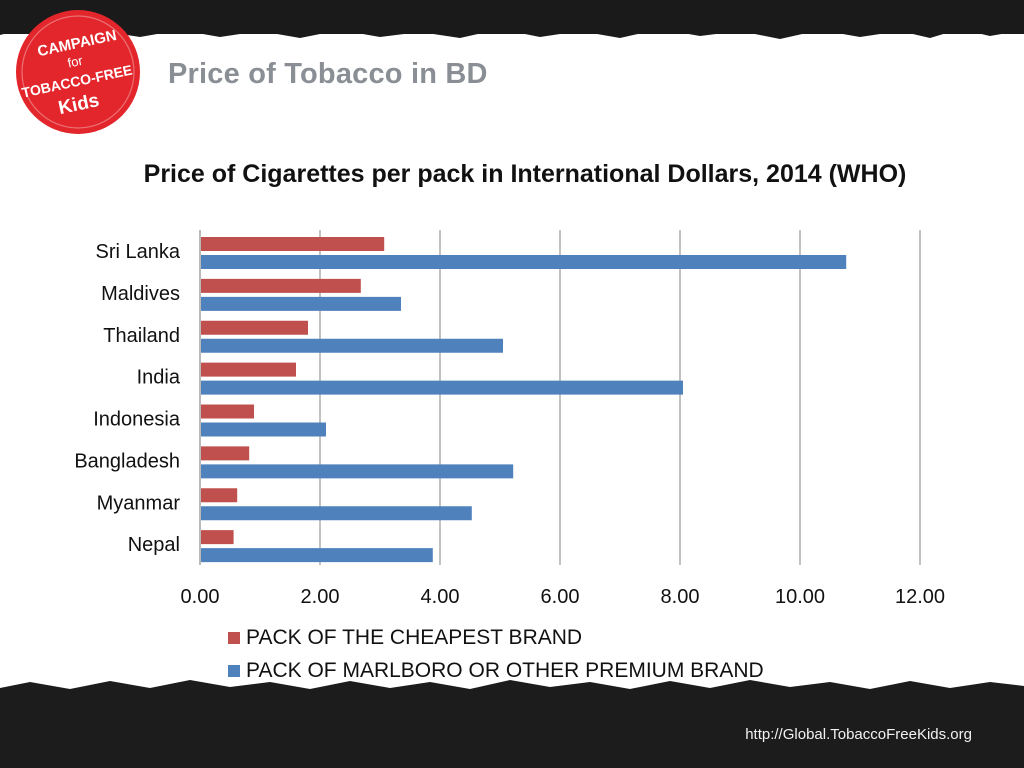 This screenshot has height=768, width=1024. I want to click on legend-label-cheapest: PACK OF THE CHEAPEST BRAND, so click(414, 637).